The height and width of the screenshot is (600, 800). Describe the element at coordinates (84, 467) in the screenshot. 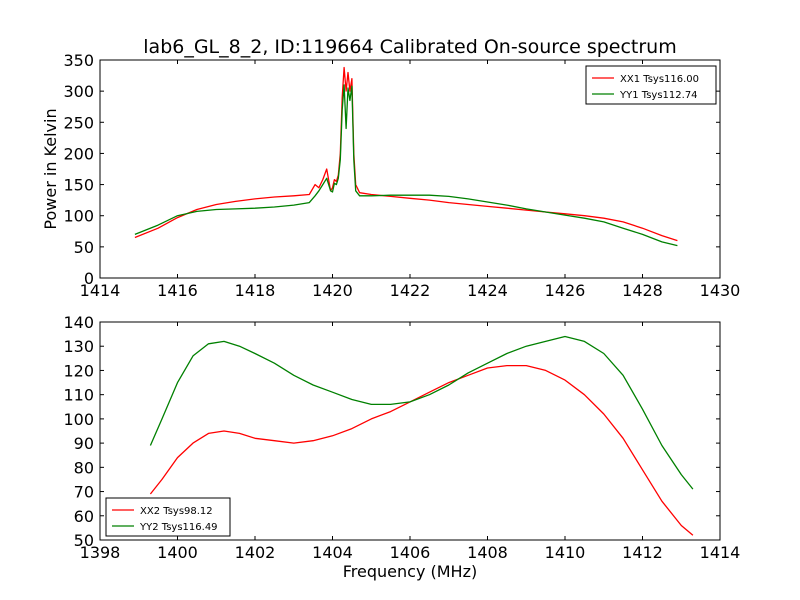

I see `y-tick-label: 80` at that location.